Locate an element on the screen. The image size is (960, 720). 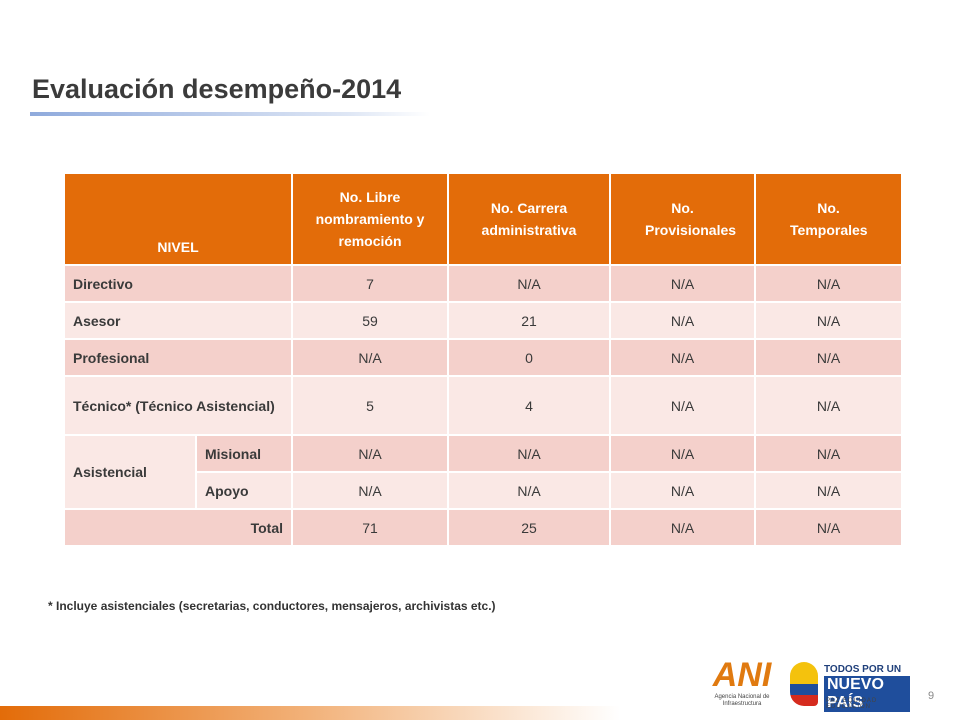
cell: 4 is located at coordinates (529, 405).